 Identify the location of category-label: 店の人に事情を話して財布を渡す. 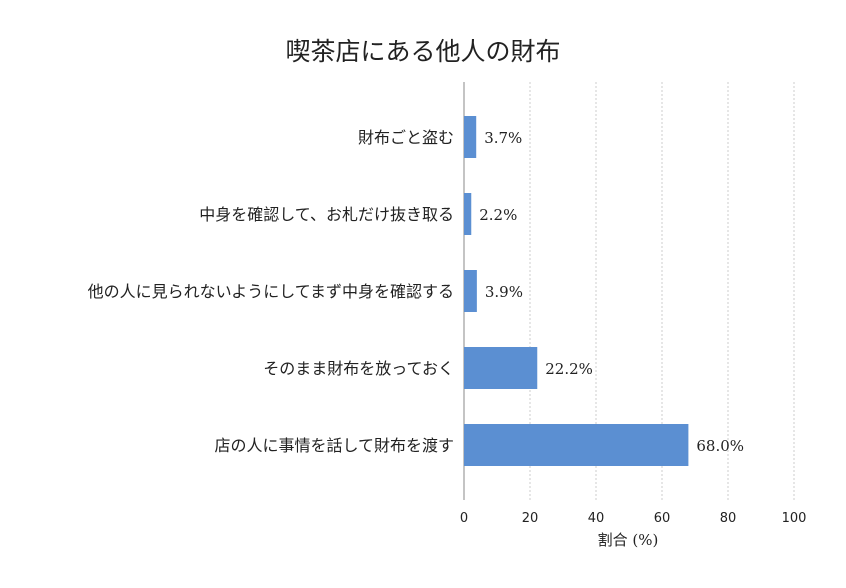
(334, 445).